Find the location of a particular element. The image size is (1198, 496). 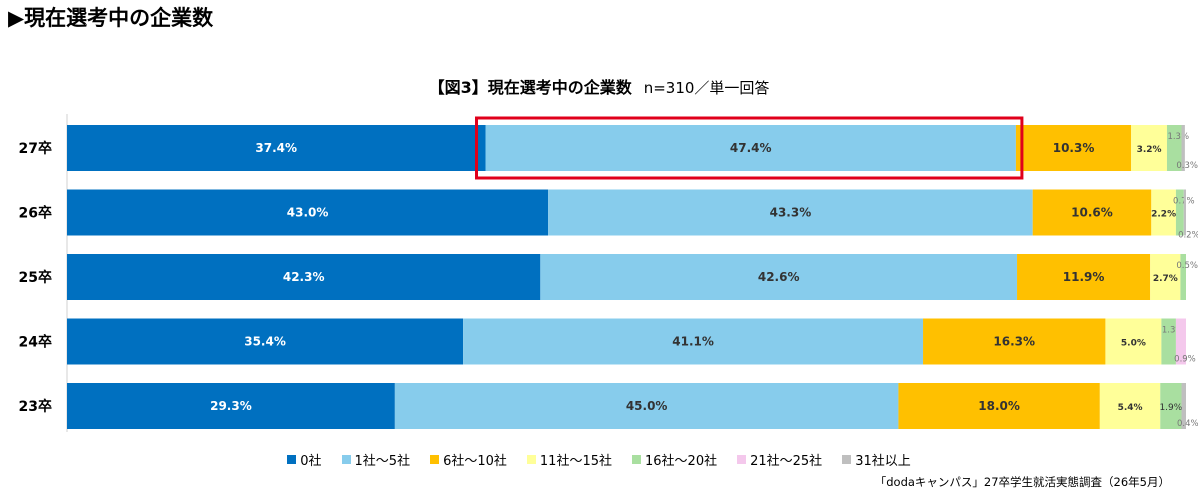

data-label: 10.6% is located at coordinates (1092, 213).